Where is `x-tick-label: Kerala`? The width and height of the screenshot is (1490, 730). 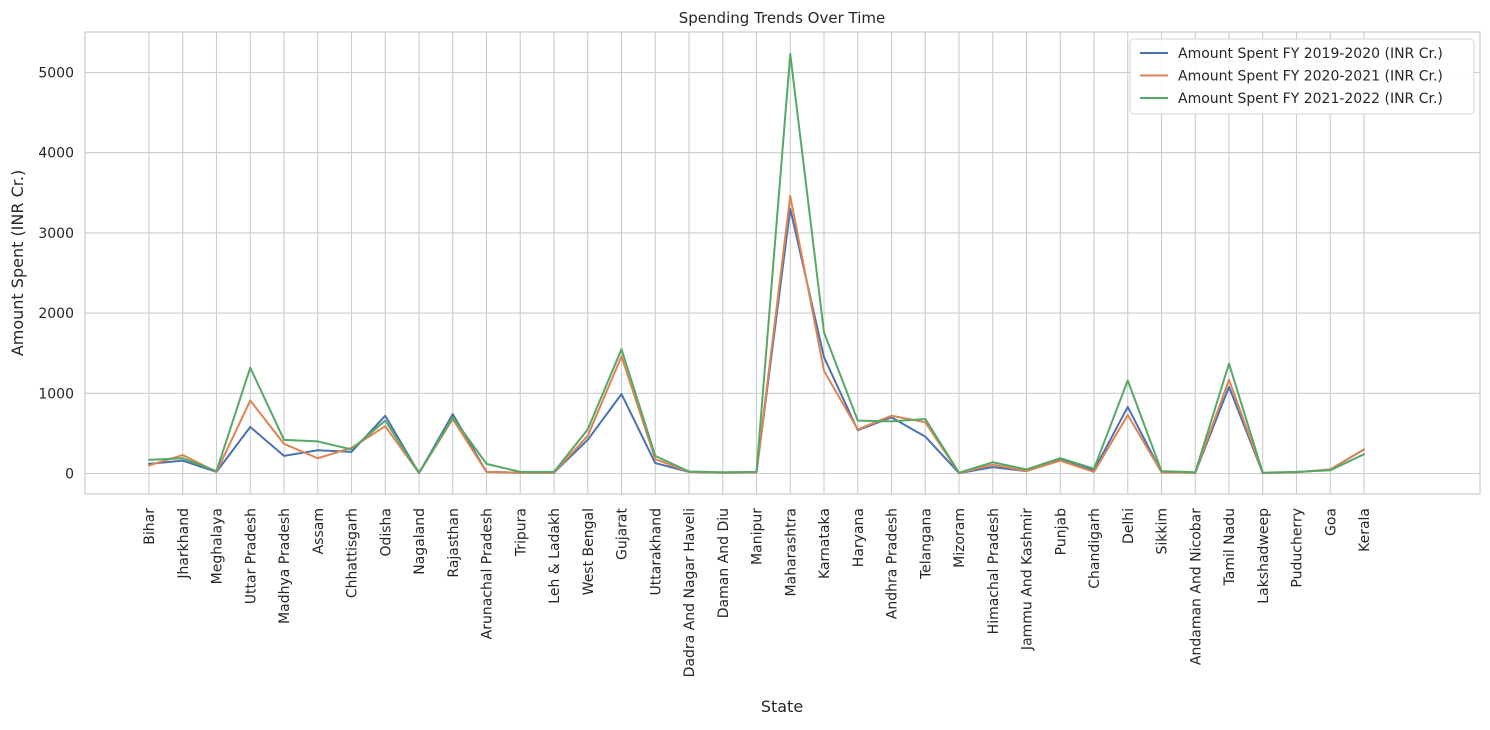
x-tick-label: Kerala is located at coordinates (1365, 530).